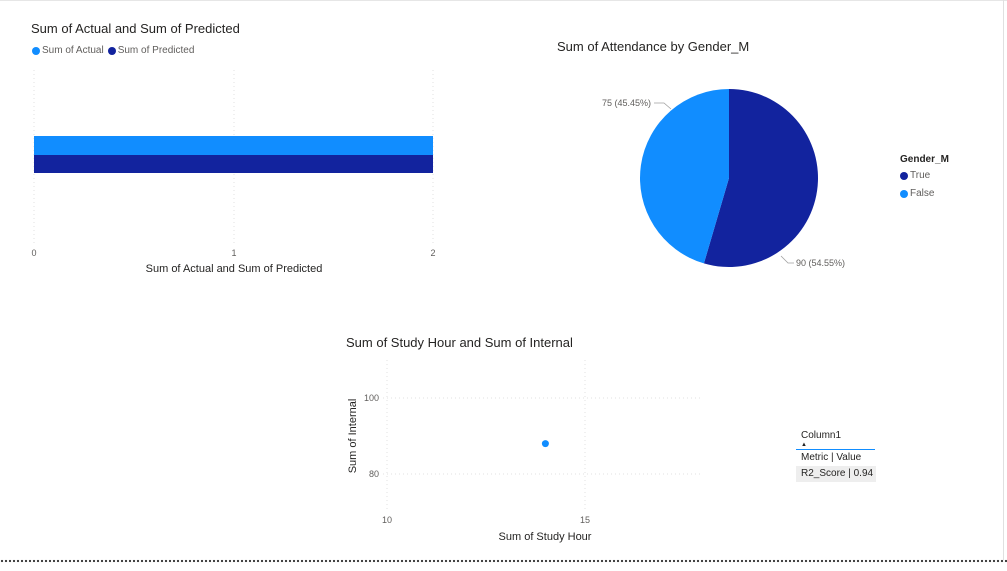 This screenshot has height=571, width=1007. I want to click on page-bottom-dotted-border, so click(503, 561).